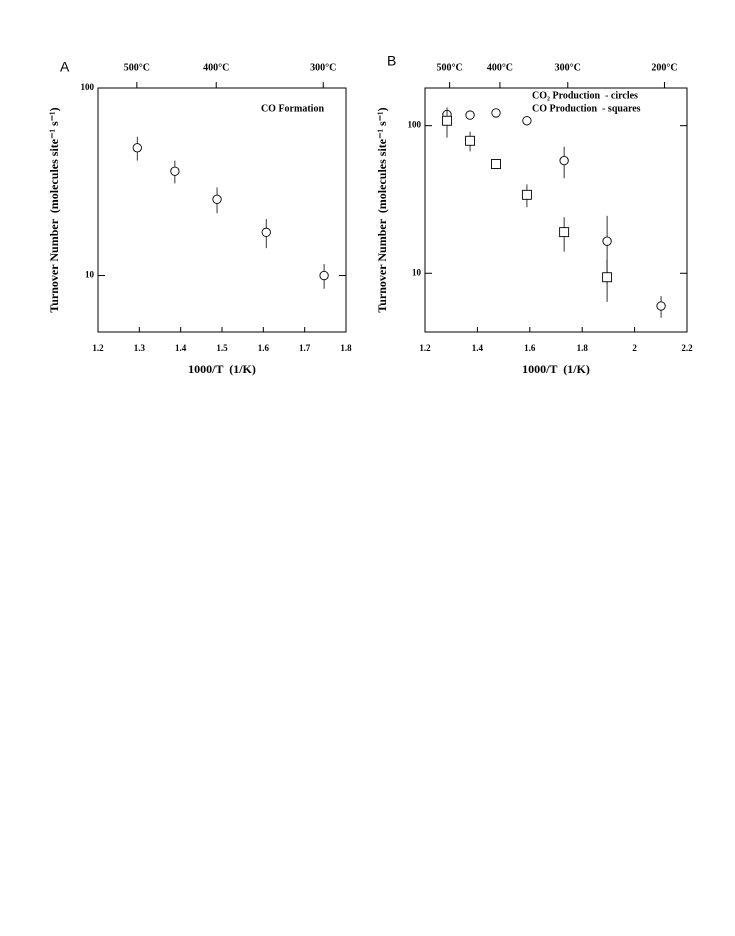  What do you see at coordinates (664, 67) in the screenshot?
I see `top-tick-label: 200°C` at bounding box center [664, 67].